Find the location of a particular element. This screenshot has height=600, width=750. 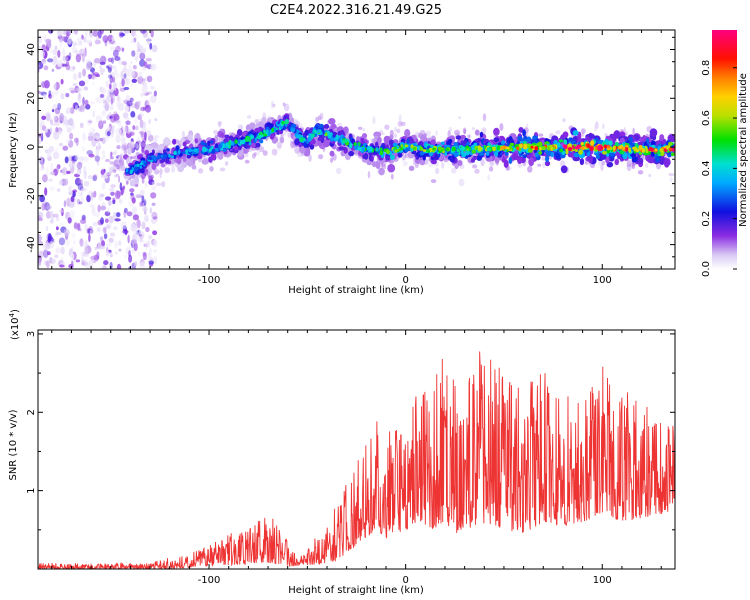

colorbar-label: Normalized spectral amplitude is located at coordinates (743, 150).